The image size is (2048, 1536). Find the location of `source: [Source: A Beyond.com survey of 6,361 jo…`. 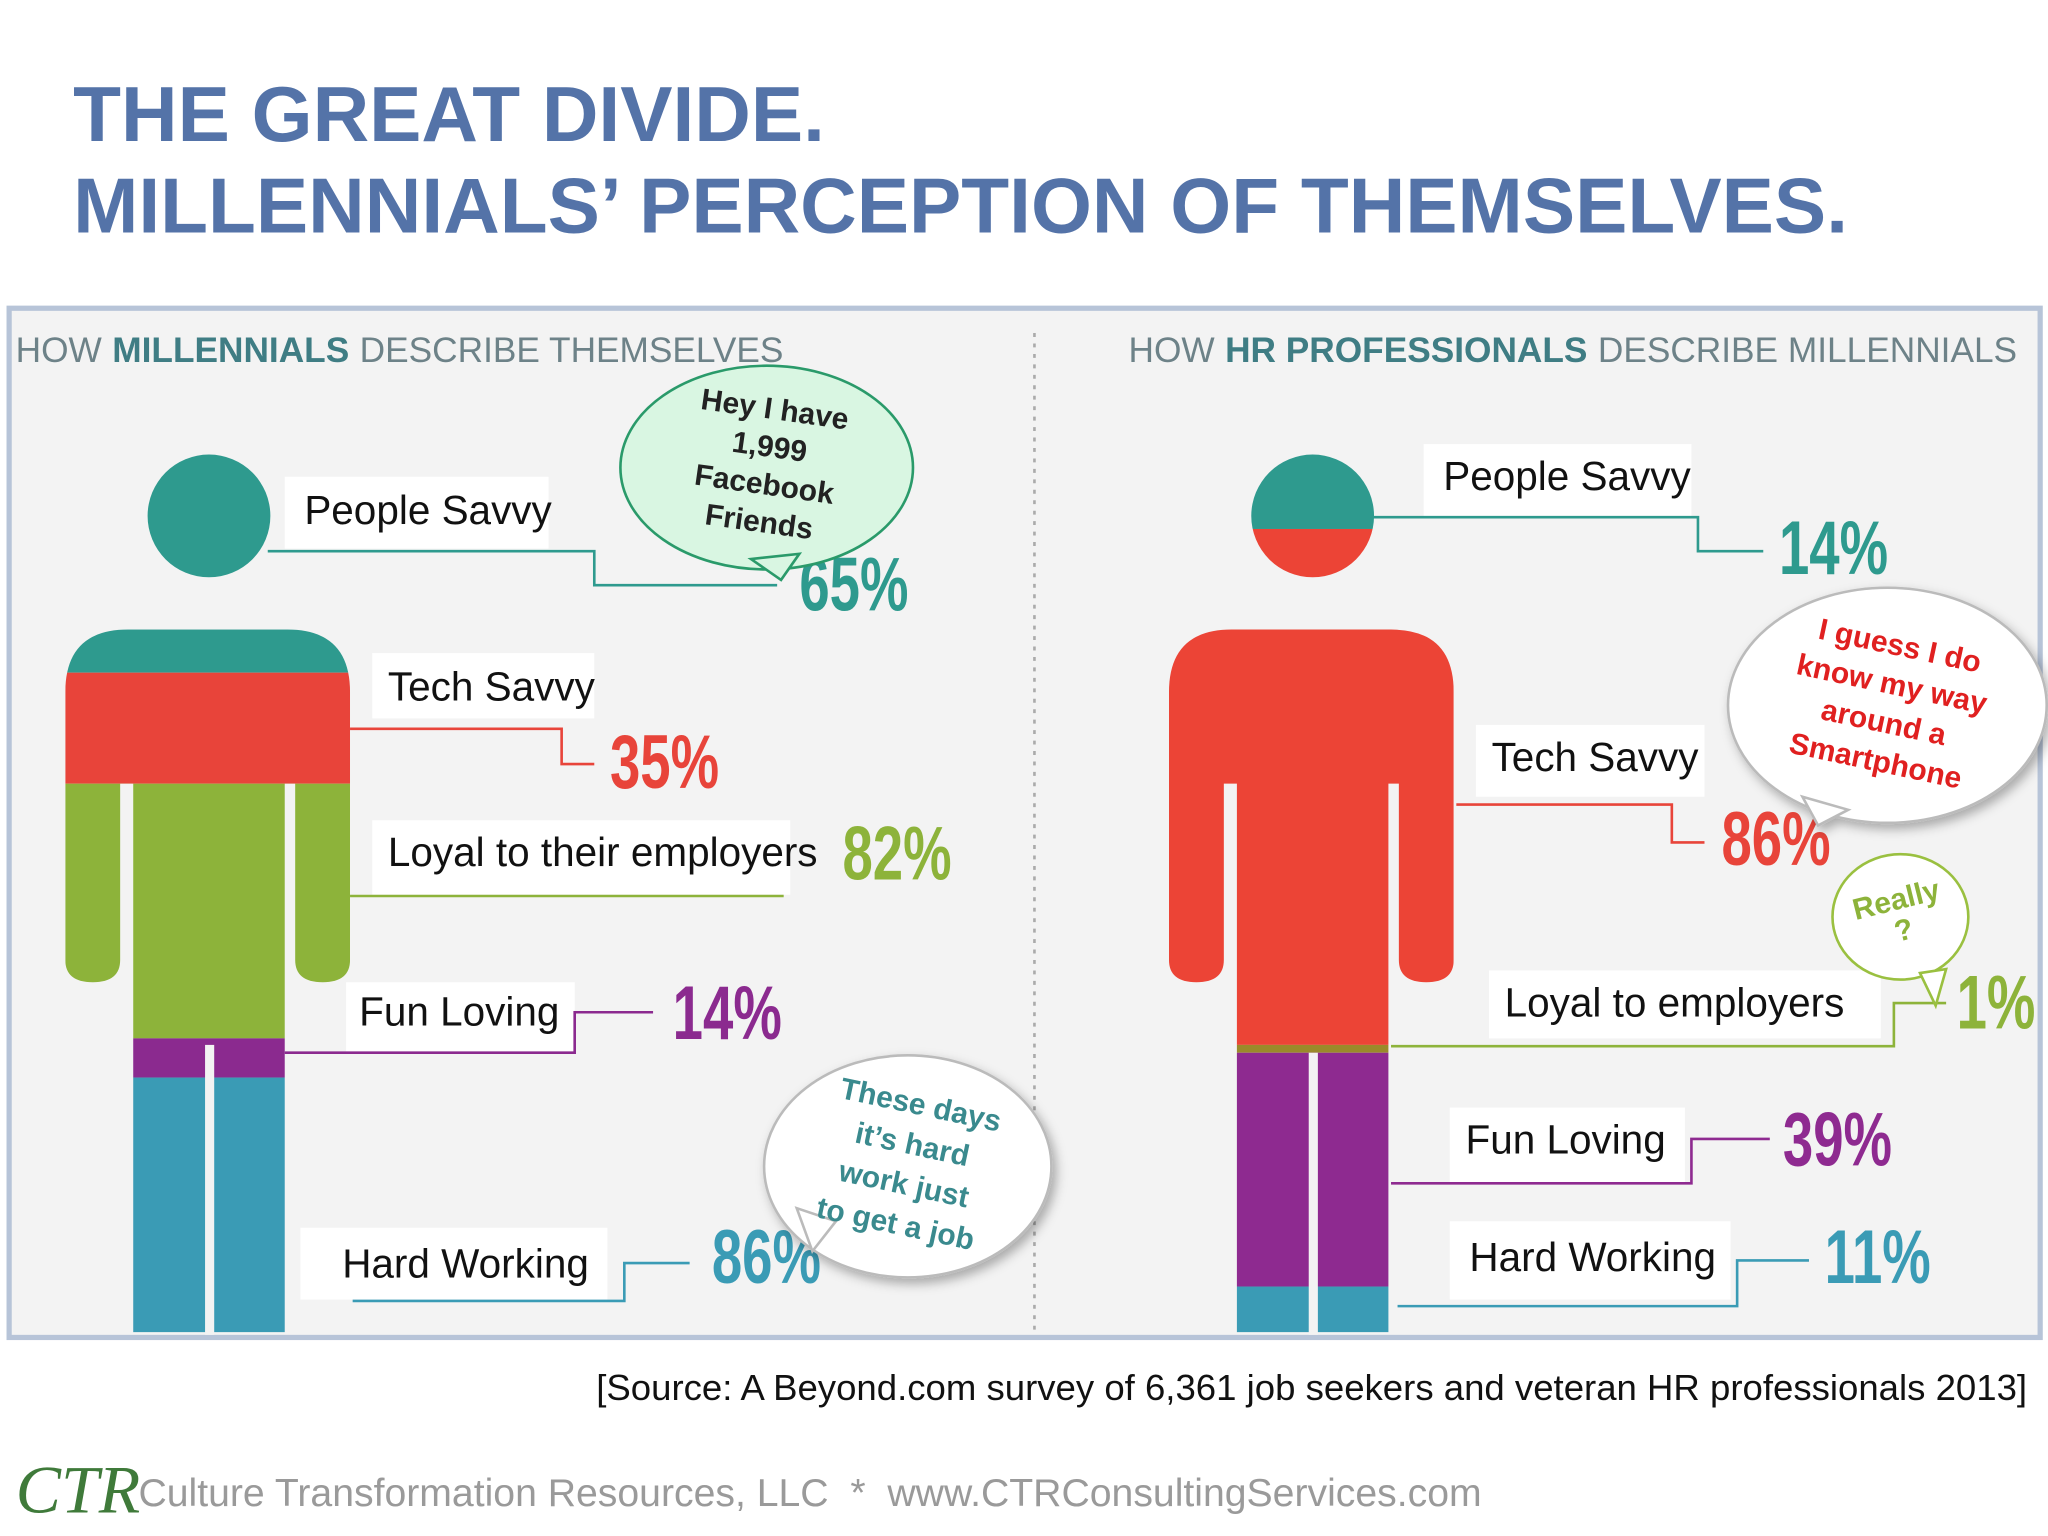

source: [Source: A Beyond.com survey of 6,361 jo… is located at coordinates (1311, 1387).